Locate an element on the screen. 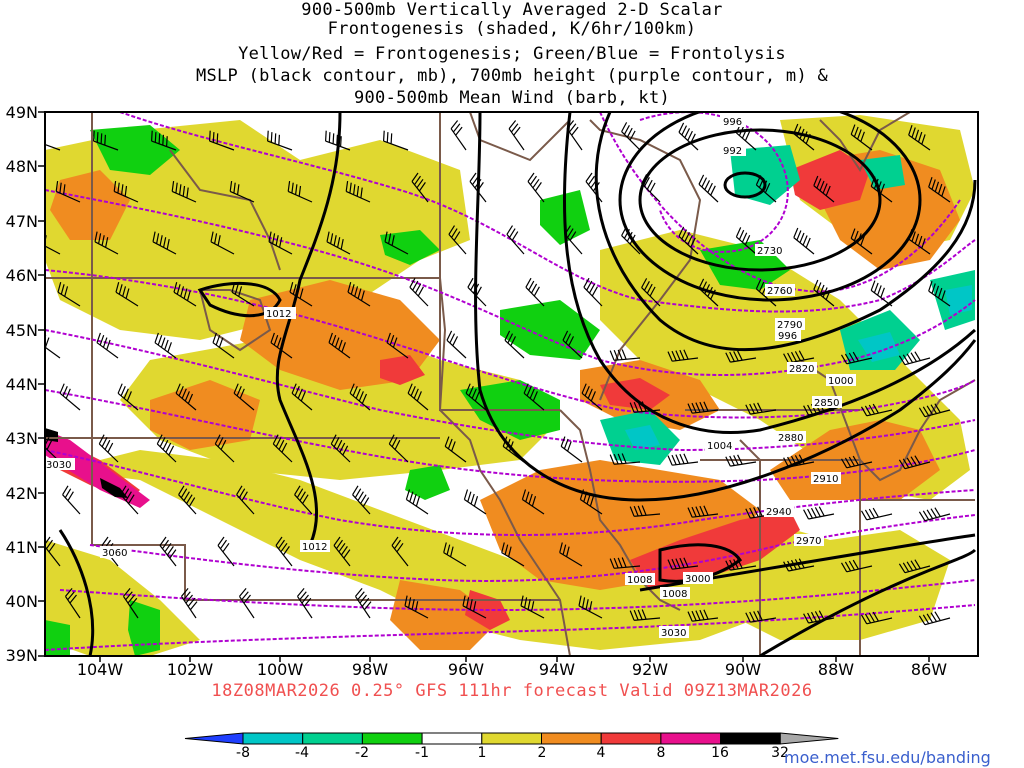 The height and width of the screenshot is (768, 1024). y-tick-44n: 44N is located at coordinates (21, 384).